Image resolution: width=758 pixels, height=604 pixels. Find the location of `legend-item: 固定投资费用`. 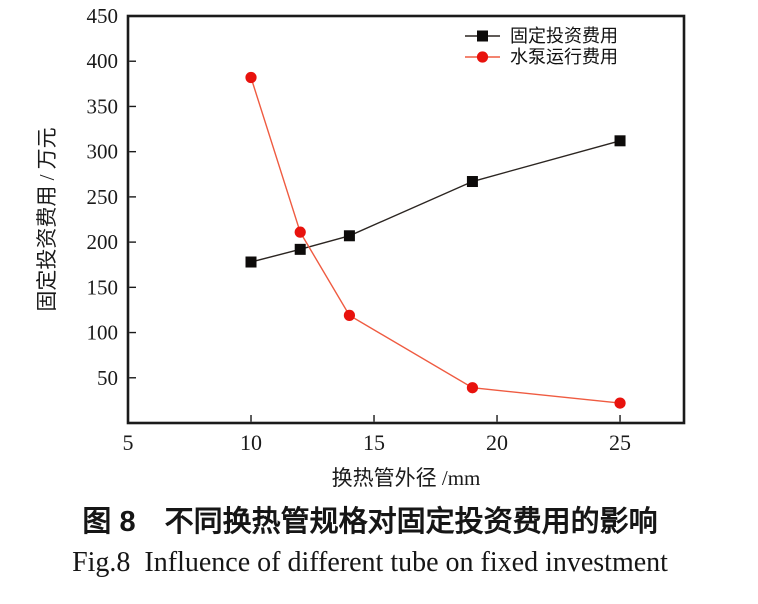

legend-item: 固定投资费用 is located at coordinates (541, 36).